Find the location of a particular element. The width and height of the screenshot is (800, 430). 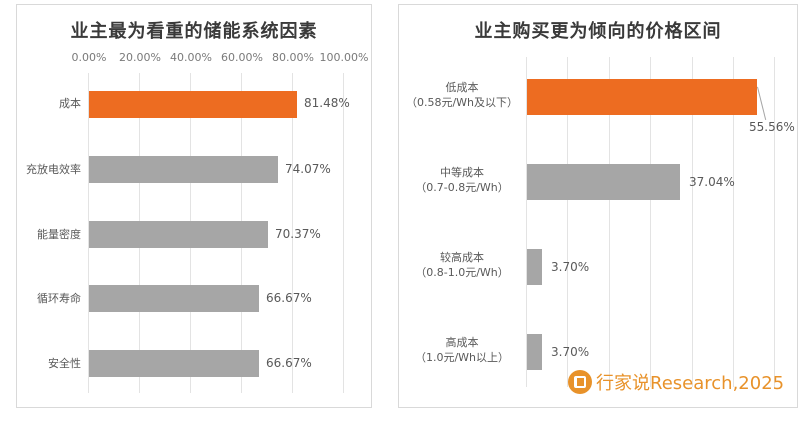

category-name: 中等成本 is located at coordinates (462, 172).